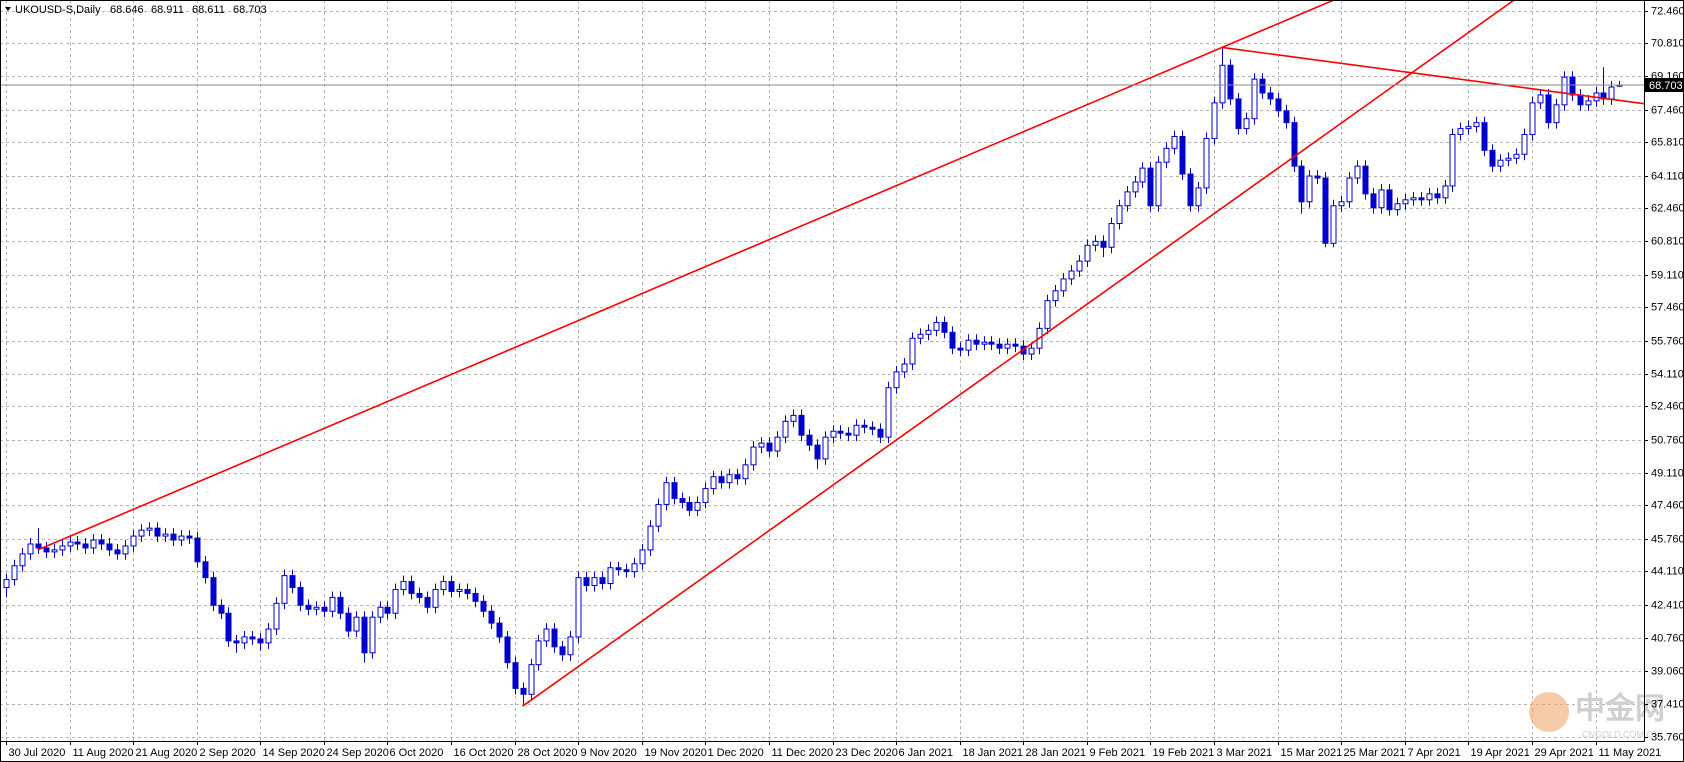  What do you see at coordinates (1667, 307) in the screenshot?
I see `y-tick-label: 57.460` at bounding box center [1667, 307].